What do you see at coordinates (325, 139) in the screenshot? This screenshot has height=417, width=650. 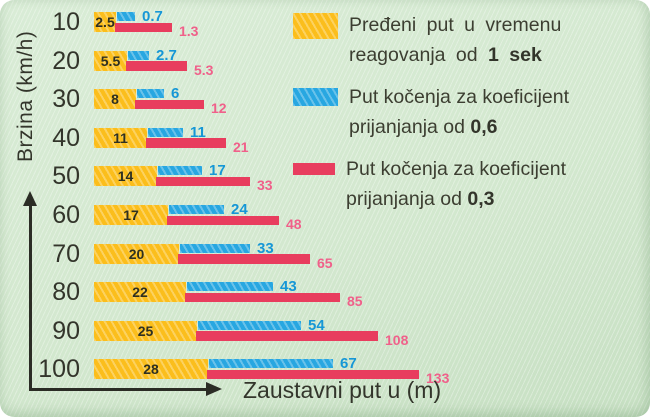 I see `chart-row: 40 11 11 21` at bounding box center [325, 139].